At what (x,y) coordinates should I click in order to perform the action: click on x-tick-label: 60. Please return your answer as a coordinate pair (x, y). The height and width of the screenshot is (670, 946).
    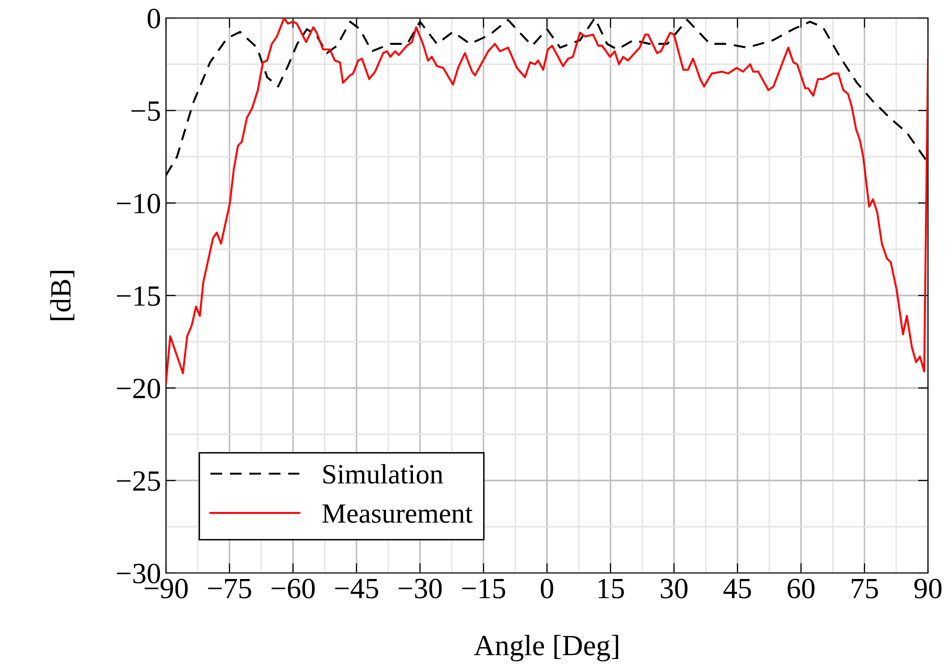
    Looking at the image, I should click on (801, 588).